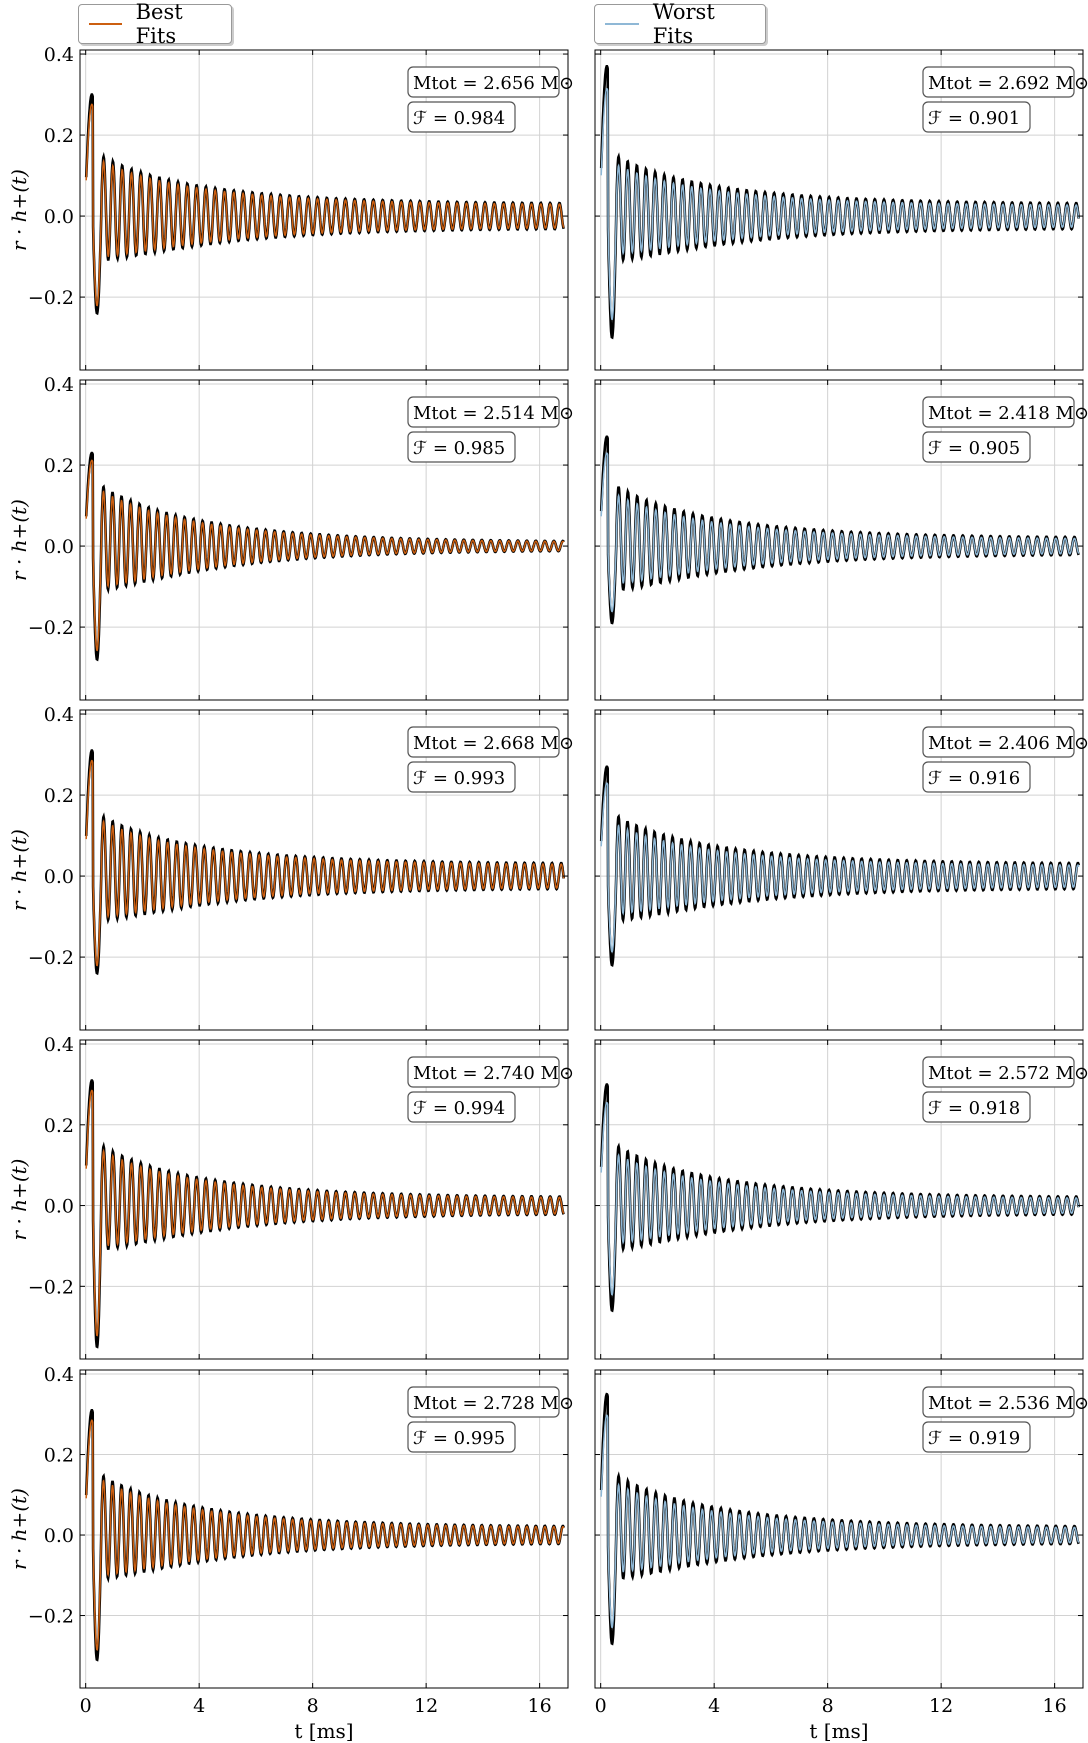 The height and width of the screenshot is (1743, 1088). Describe the element at coordinates (622, 24) in the screenshot. I see `legend-worst-swatch` at that location.